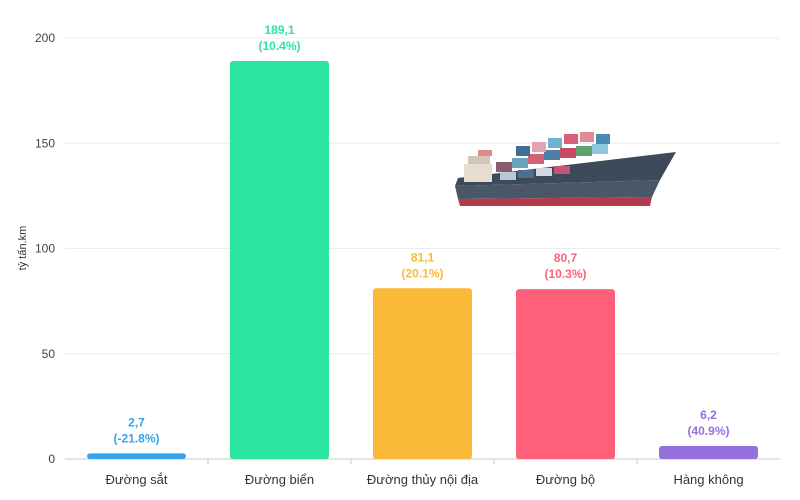 The height and width of the screenshot is (500, 800). I want to click on data-label-value: 80,7, so click(566, 258).